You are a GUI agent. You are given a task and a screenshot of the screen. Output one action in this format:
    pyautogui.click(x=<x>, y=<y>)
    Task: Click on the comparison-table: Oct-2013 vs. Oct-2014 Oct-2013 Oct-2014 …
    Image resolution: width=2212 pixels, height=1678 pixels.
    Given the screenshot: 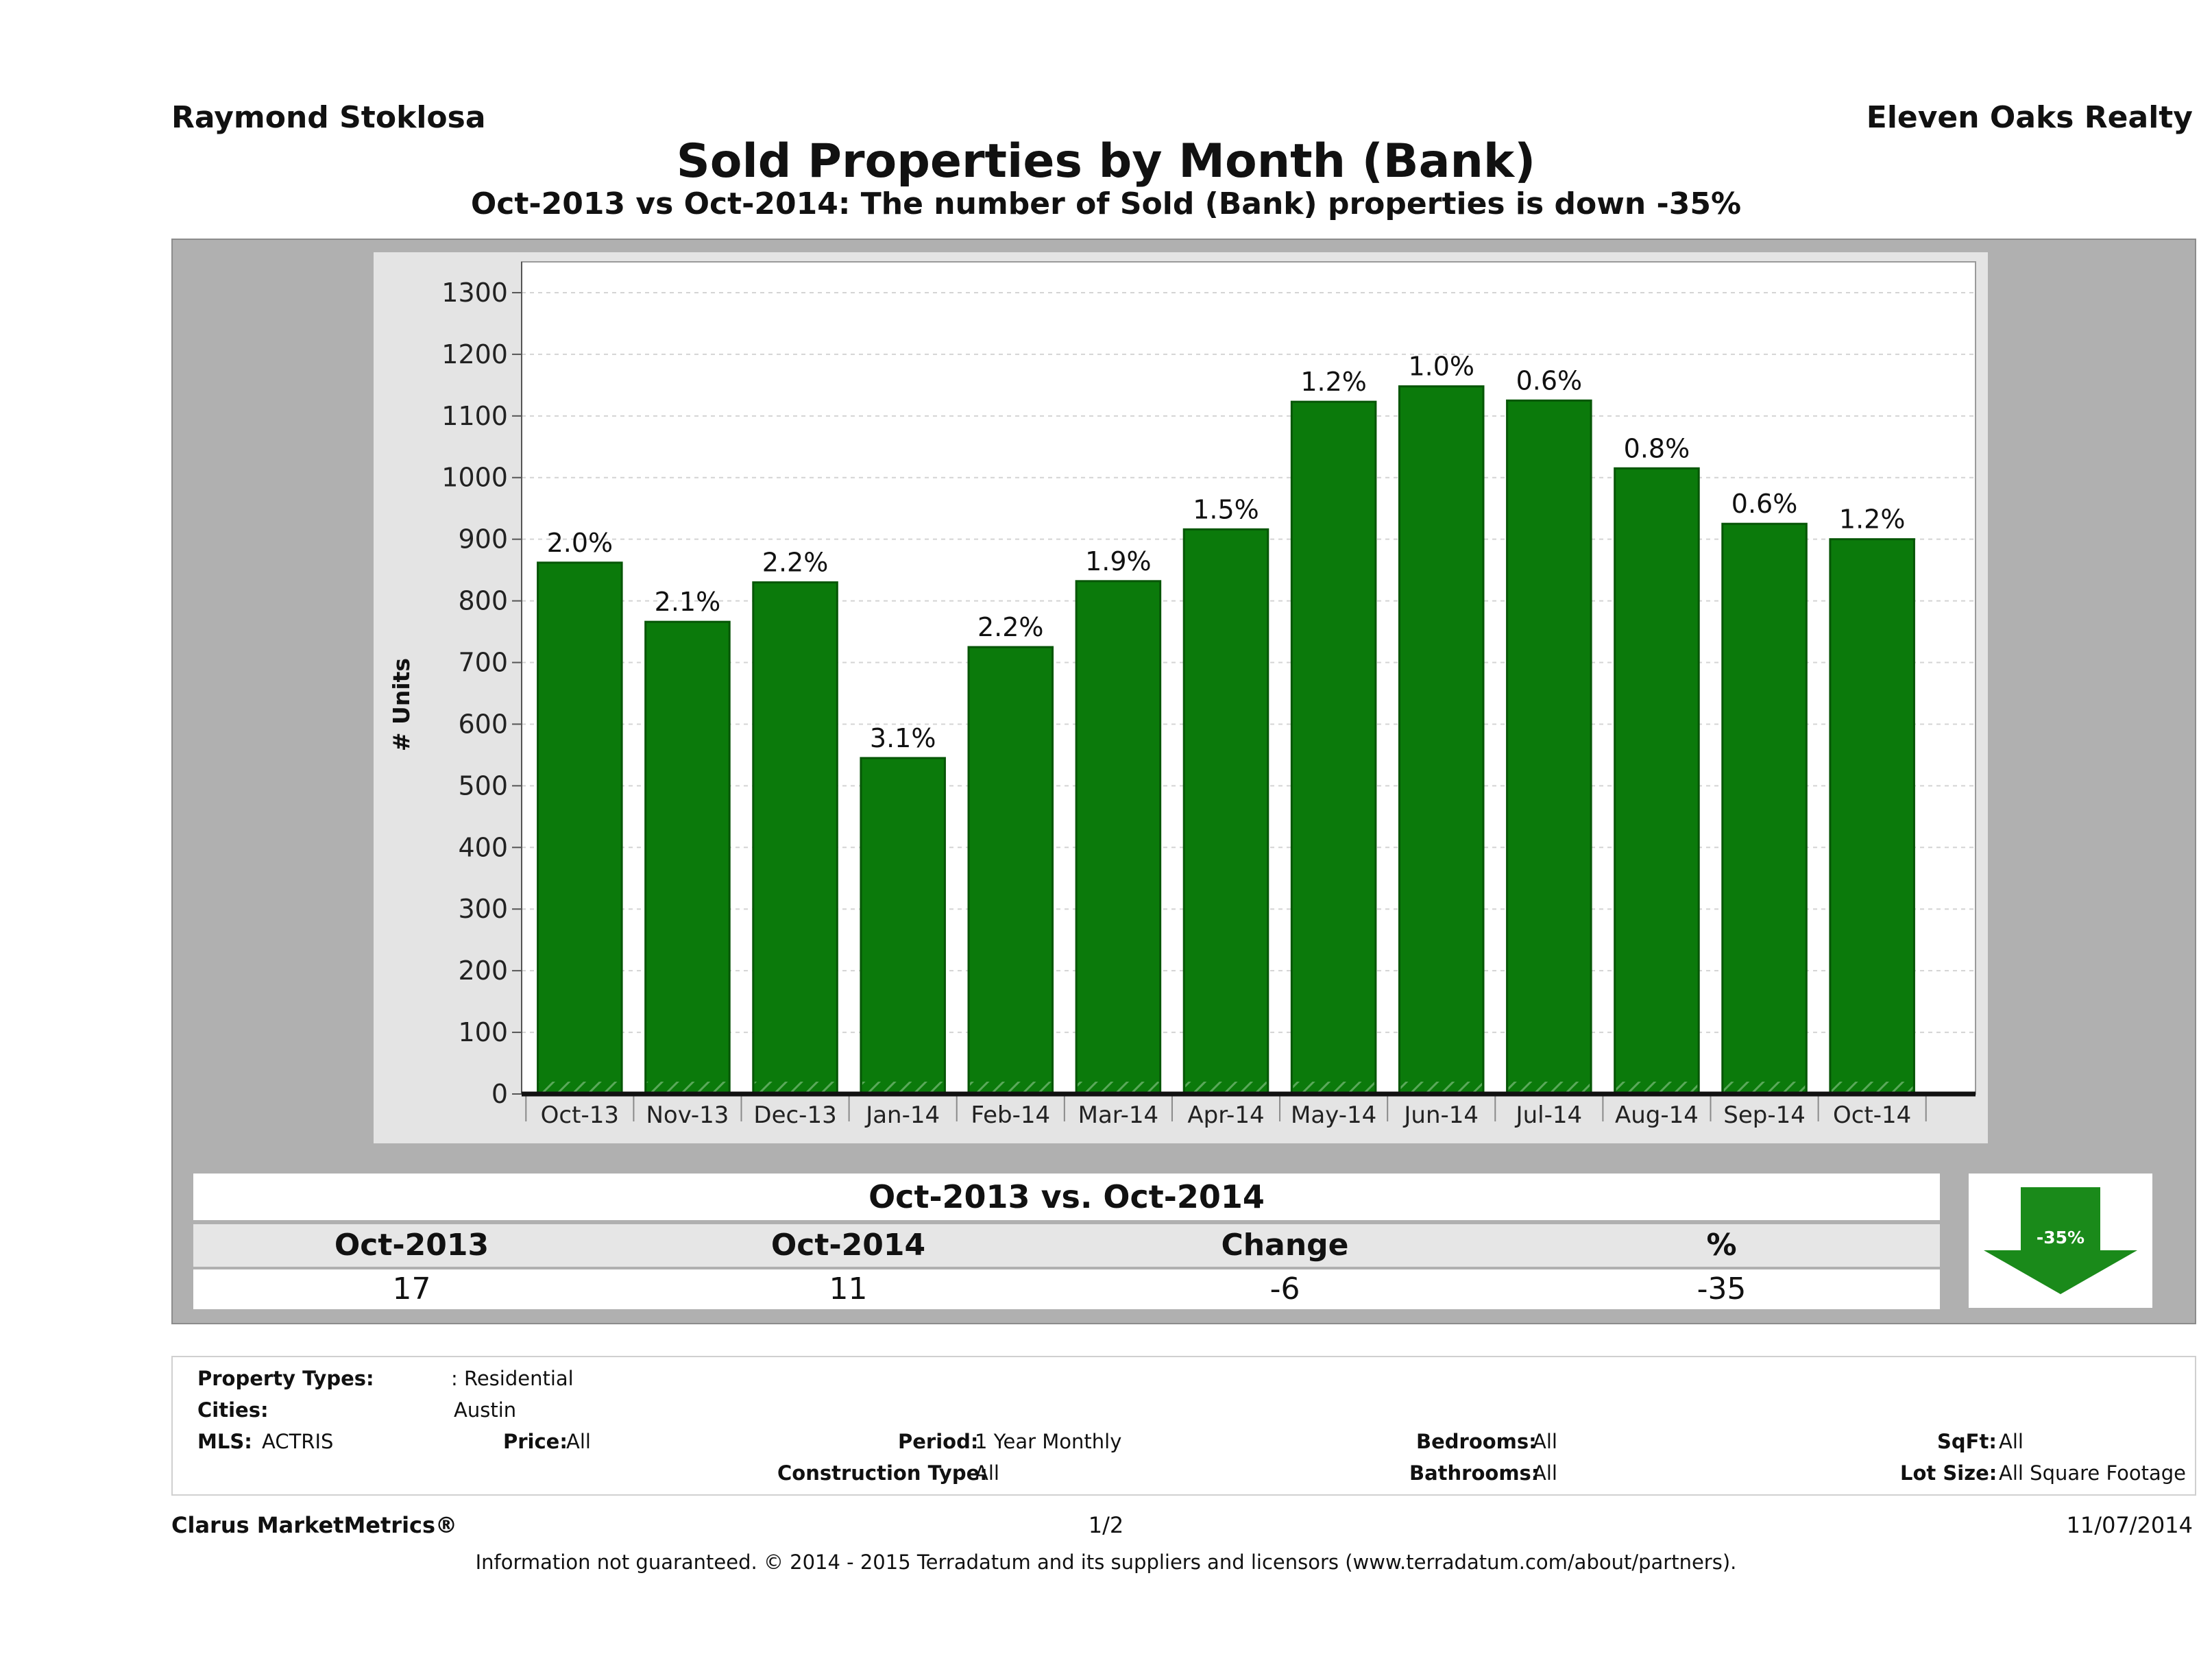 What is the action you would take?
    pyautogui.click(x=1066, y=1241)
    